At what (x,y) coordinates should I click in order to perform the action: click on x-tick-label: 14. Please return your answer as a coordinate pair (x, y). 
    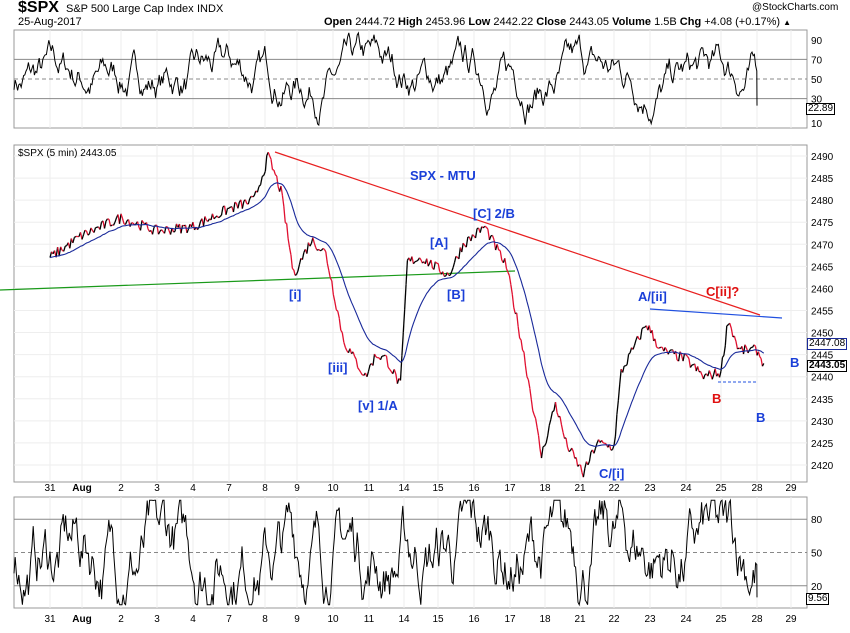
    Looking at the image, I should click on (404, 619).